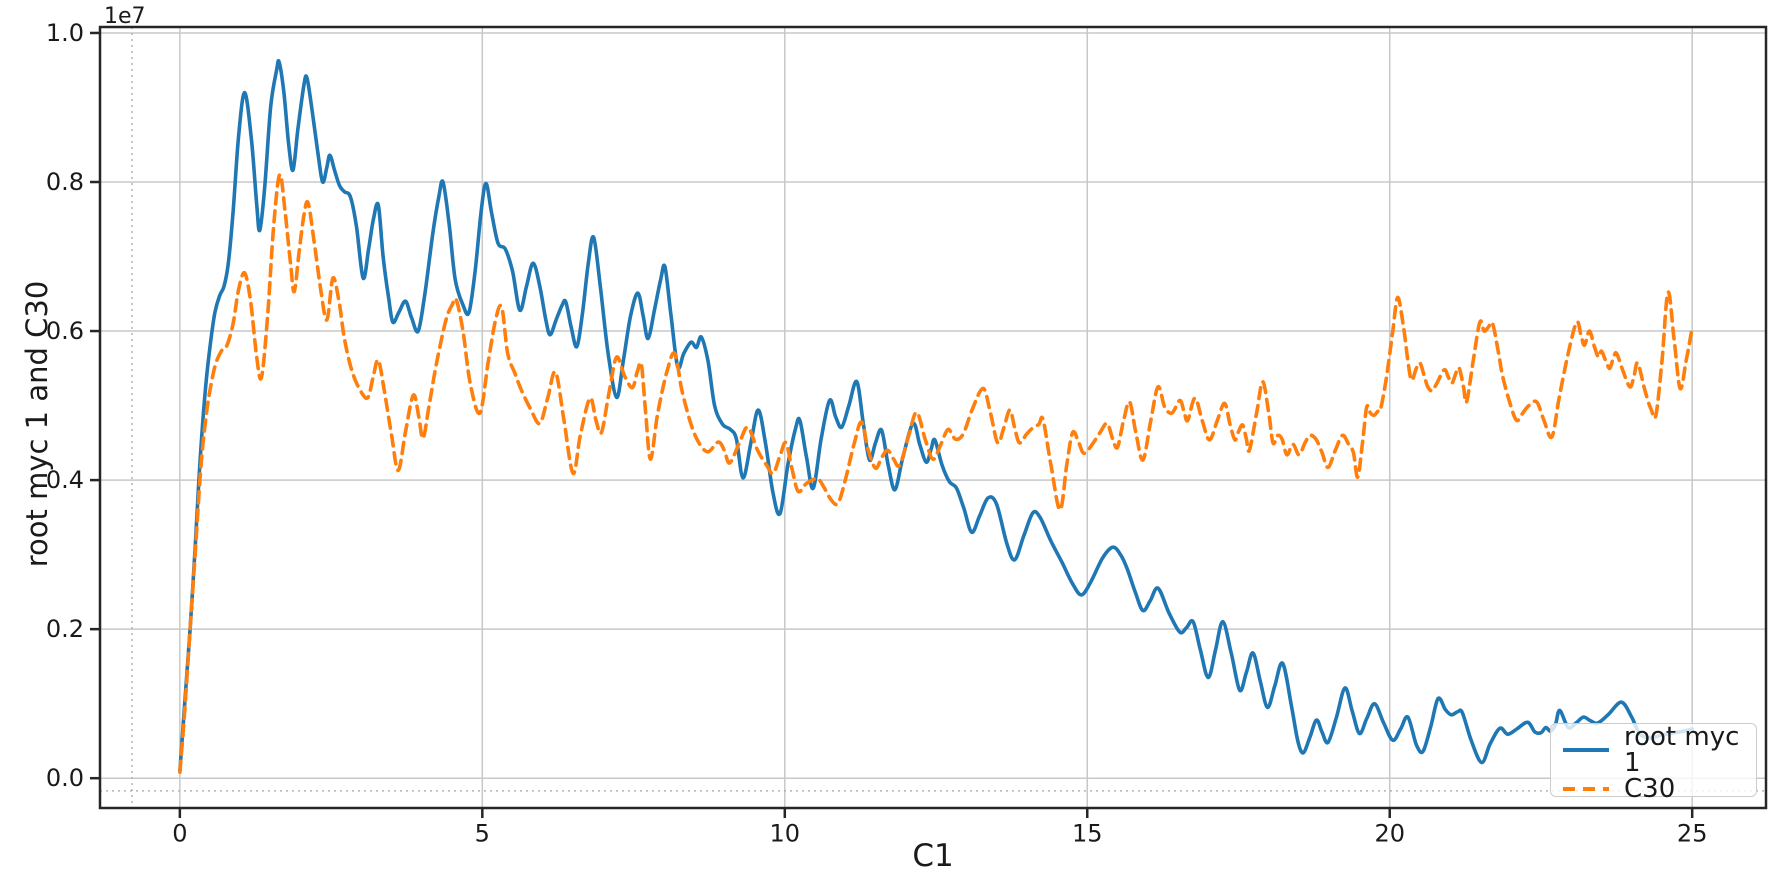 Image resolution: width=1788 pixels, height=878 pixels. I want to click on x-axis-label: C1, so click(933, 856).